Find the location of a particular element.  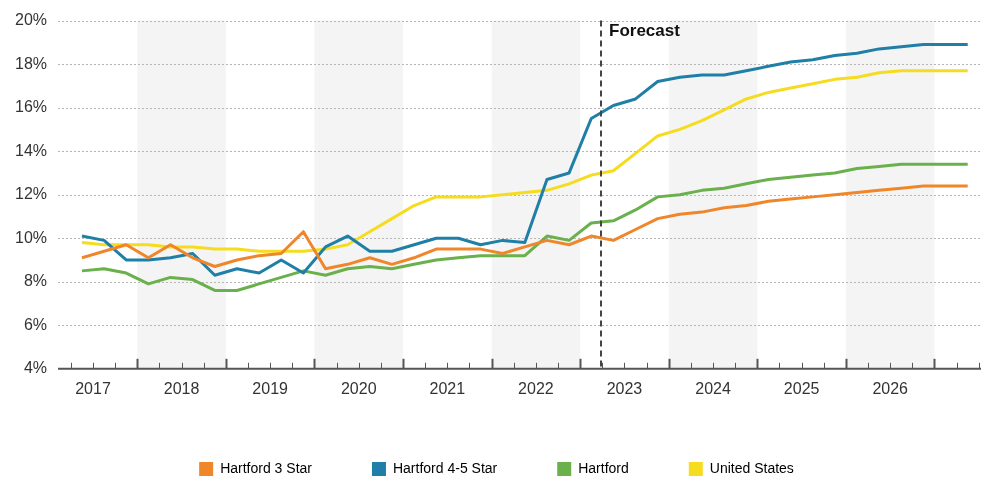

legend-label: United States is located at coordinates (751, 467).